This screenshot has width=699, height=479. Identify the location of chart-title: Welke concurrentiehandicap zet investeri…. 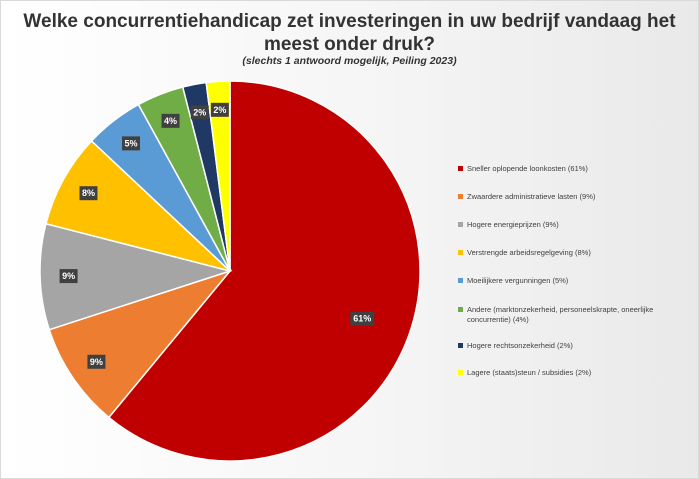
(349, 33).